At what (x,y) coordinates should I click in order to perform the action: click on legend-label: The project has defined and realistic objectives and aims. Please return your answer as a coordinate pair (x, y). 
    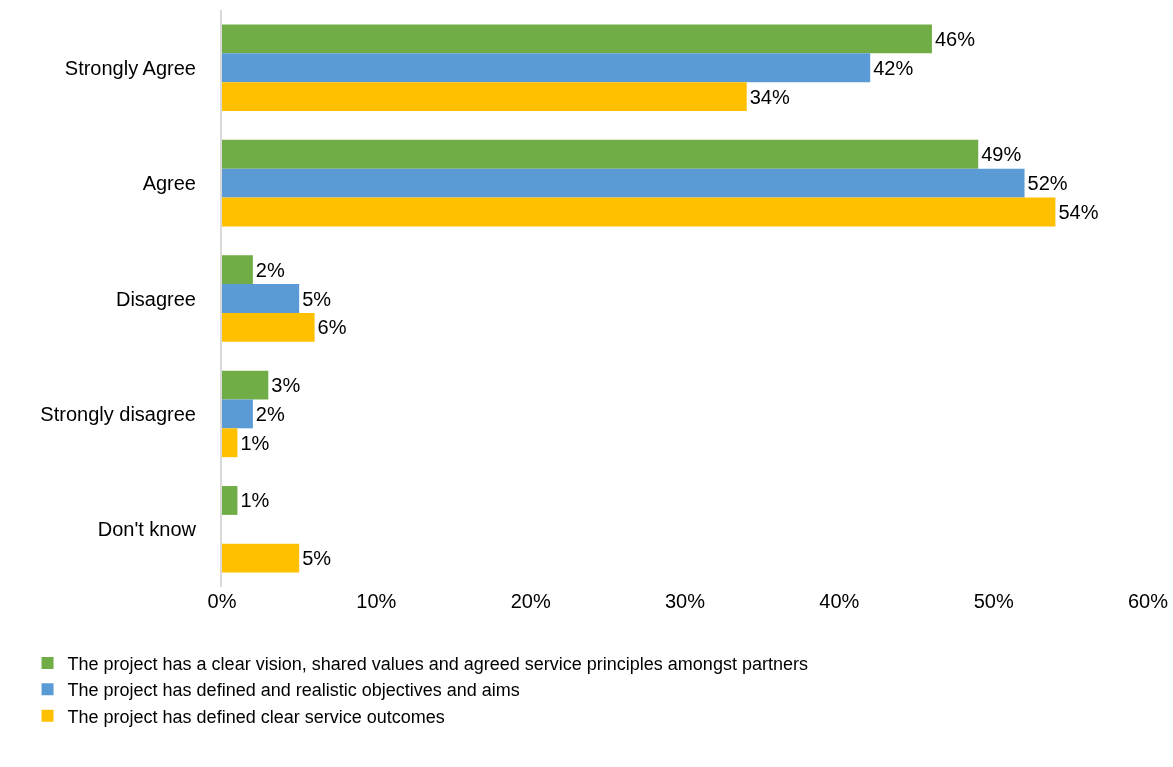
    Looking at the image, I should click on (293, 690).